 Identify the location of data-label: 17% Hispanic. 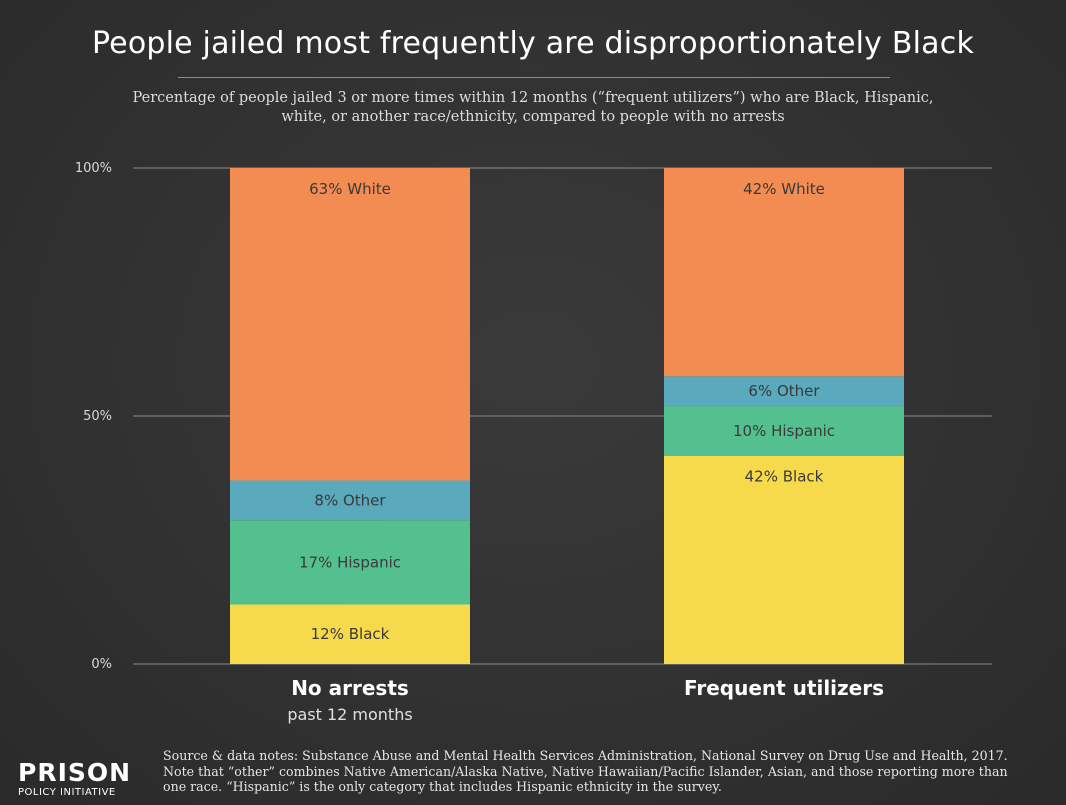
(350, 562).